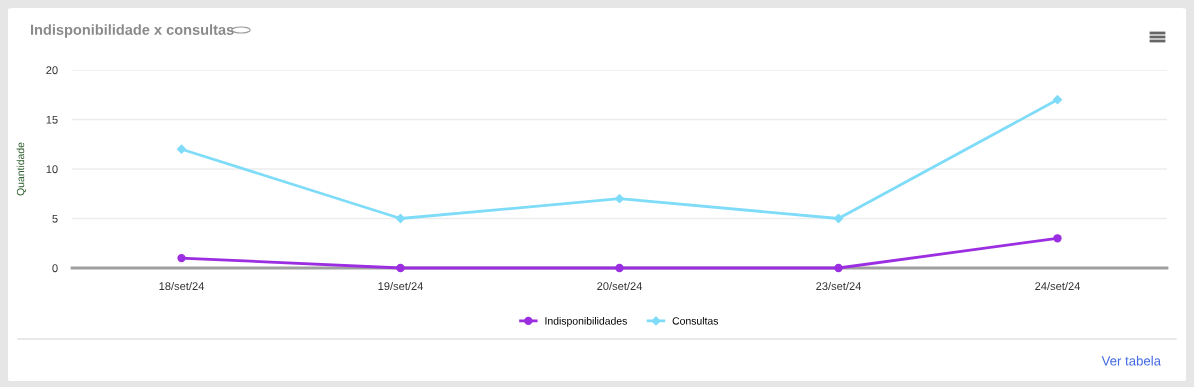 The width and height of the screenshot is (1194, 387). I want to click on y-tick-label: 10, so click(52, 169).